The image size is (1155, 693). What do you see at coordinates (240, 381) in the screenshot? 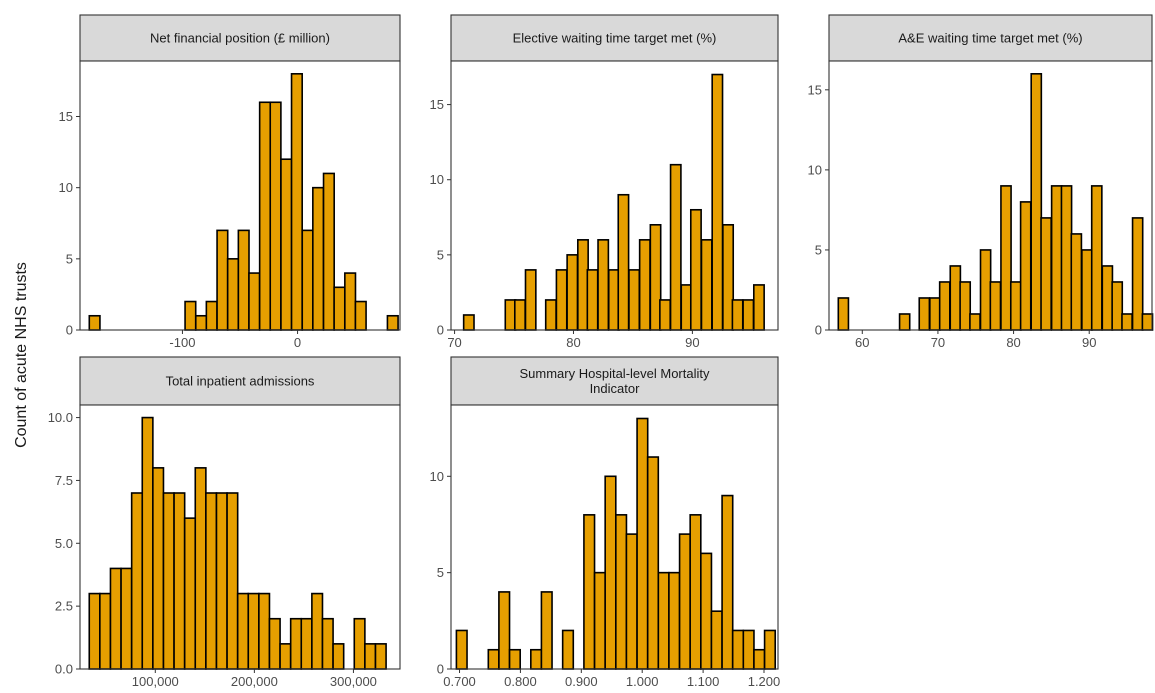
I see `facet-title: Total inpatient admissions` at bounding box center [240, 381].